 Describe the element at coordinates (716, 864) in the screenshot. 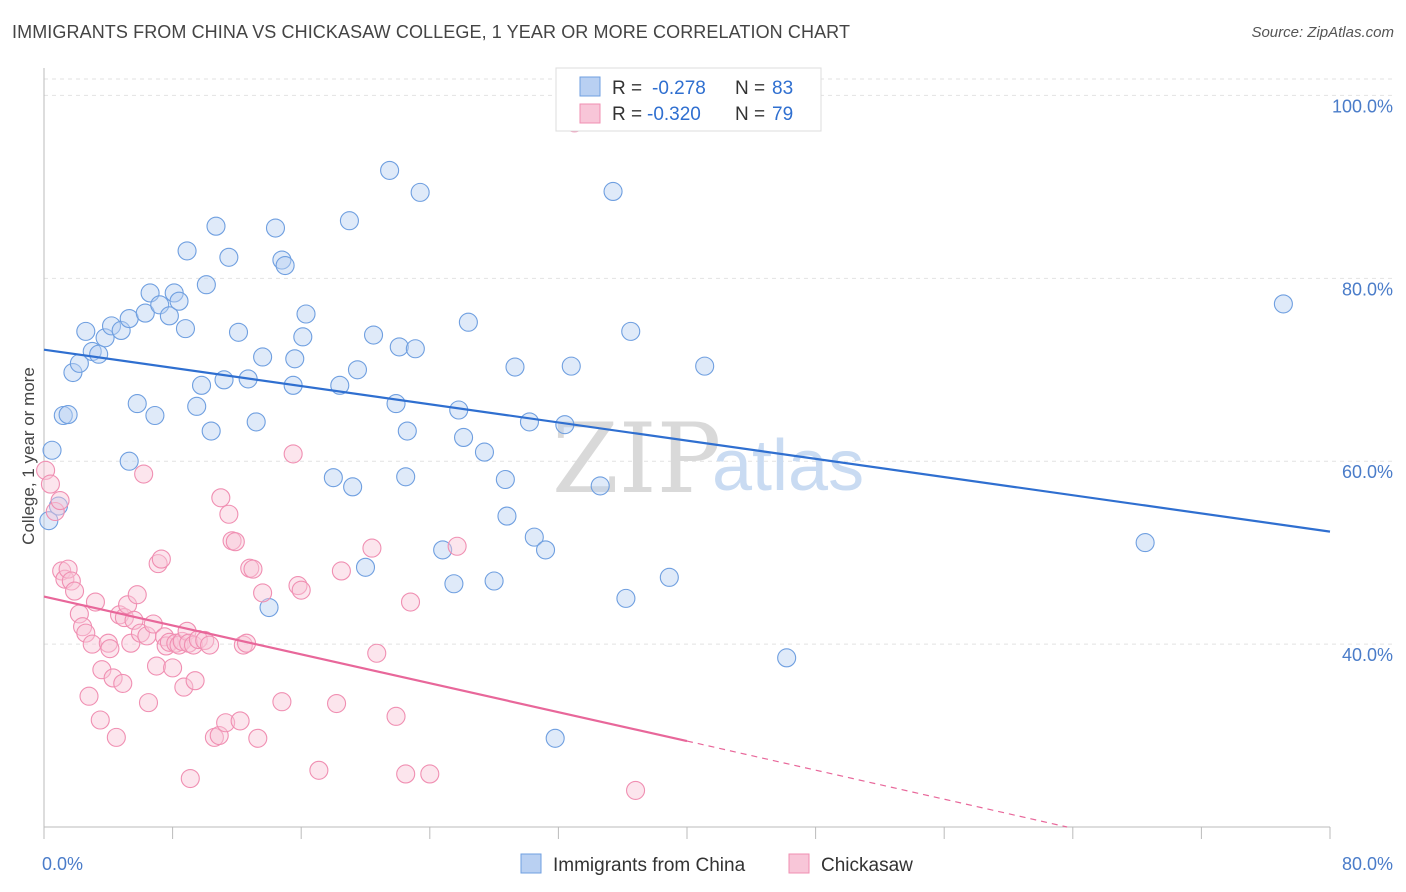

I see `series-legend: Immigrants from China Chickasaw` at that location.